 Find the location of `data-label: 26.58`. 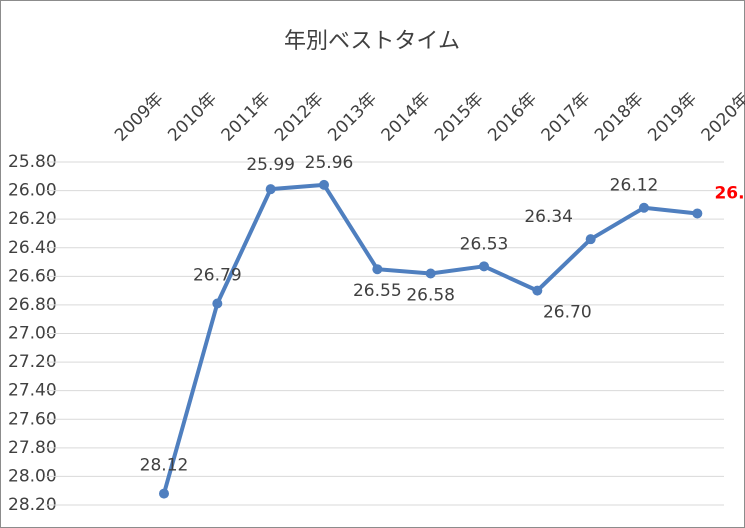

data-label: 26.58 is located at coordinates (430, 295).